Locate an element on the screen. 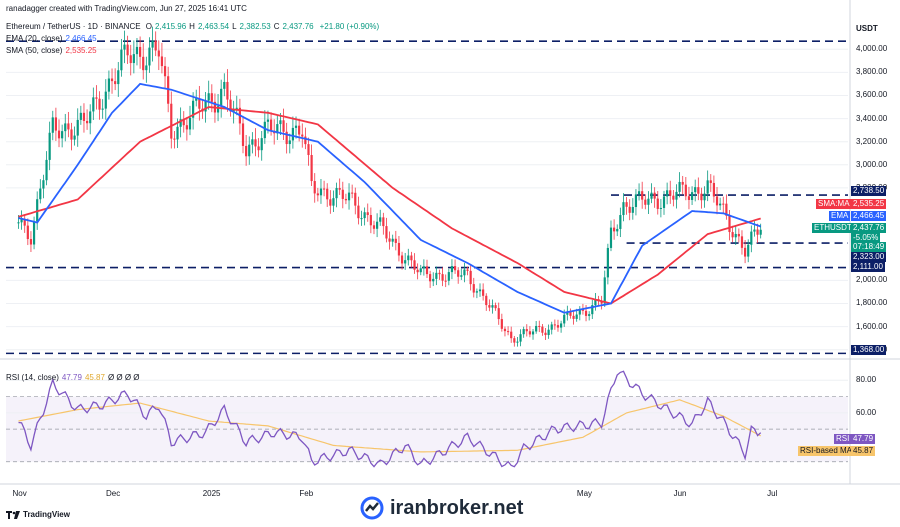 This screenshot has width=900, height=527. ema-tag-name: EMA is located at coordinates (840, 216).